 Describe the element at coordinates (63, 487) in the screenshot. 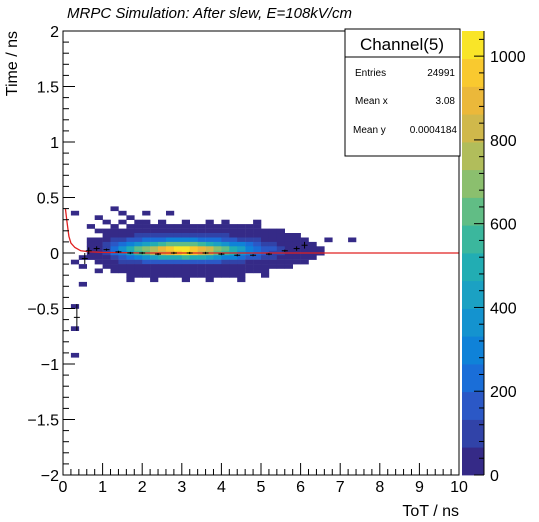

I see `x-tick-label: 0` at that location.